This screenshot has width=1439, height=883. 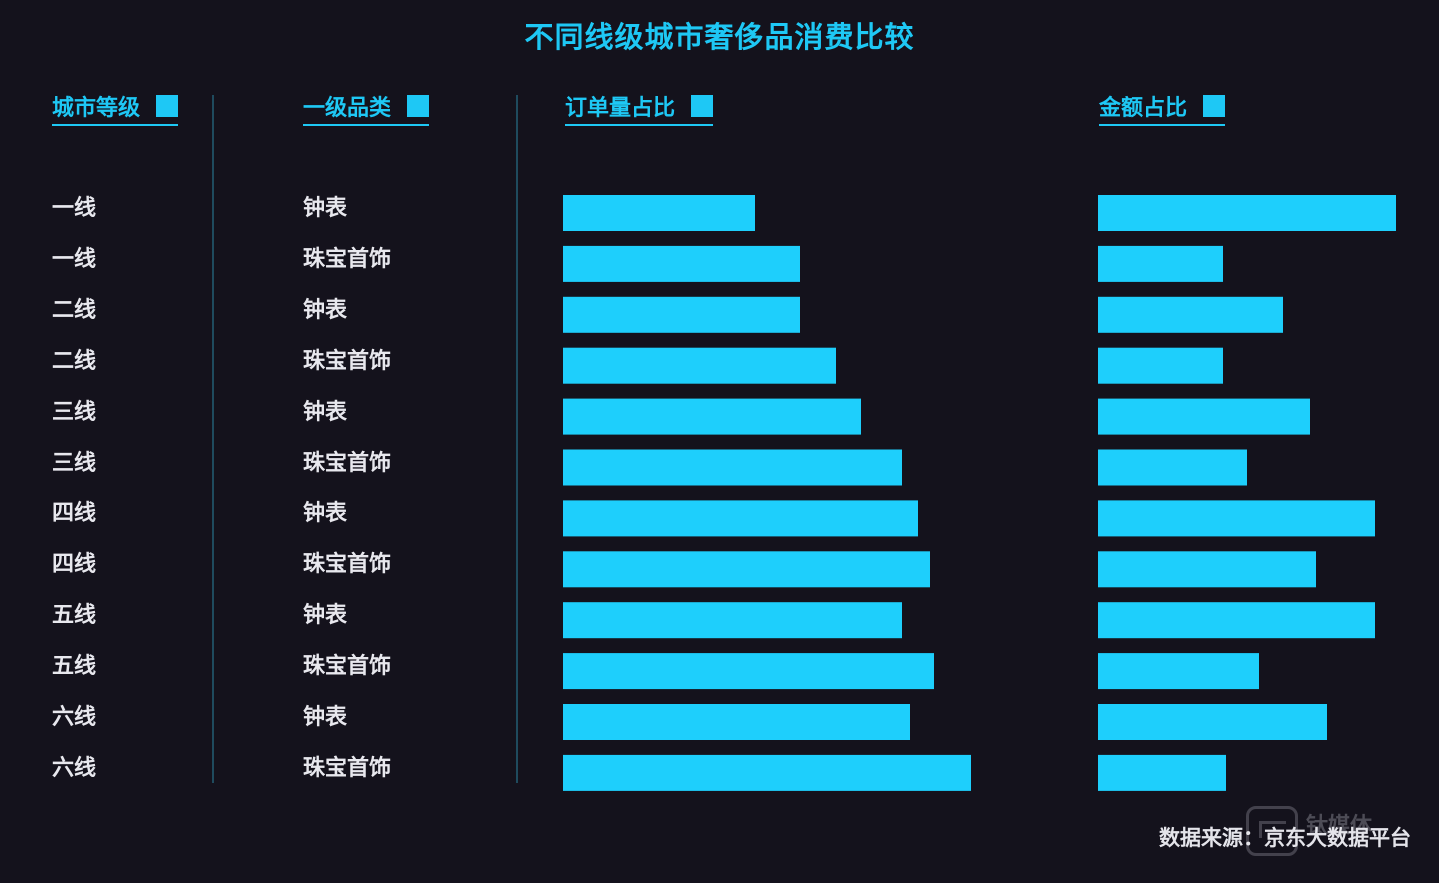 I want to click on header-city-level-marker, so click(x=167, y=106).